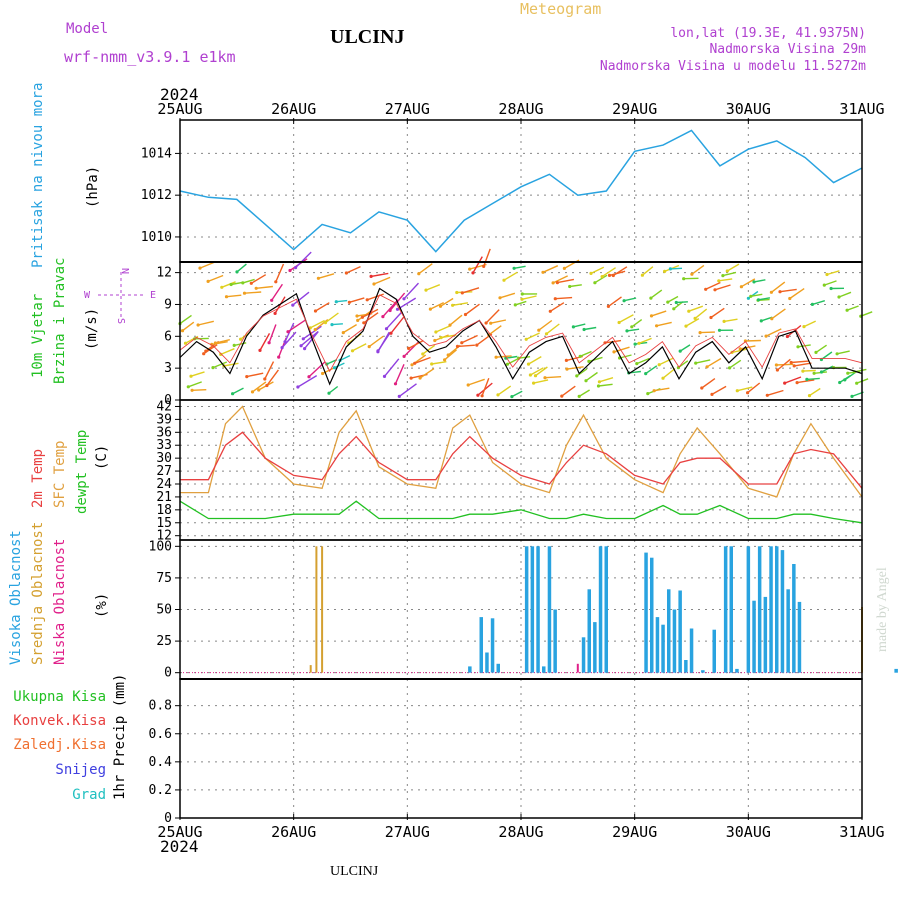 Image resolution: width=900 pixels, height=900 pixels. Describe the element at coordinates (168, 400) in the screenshot. I see `wind-ytick-label: 0` at that location.